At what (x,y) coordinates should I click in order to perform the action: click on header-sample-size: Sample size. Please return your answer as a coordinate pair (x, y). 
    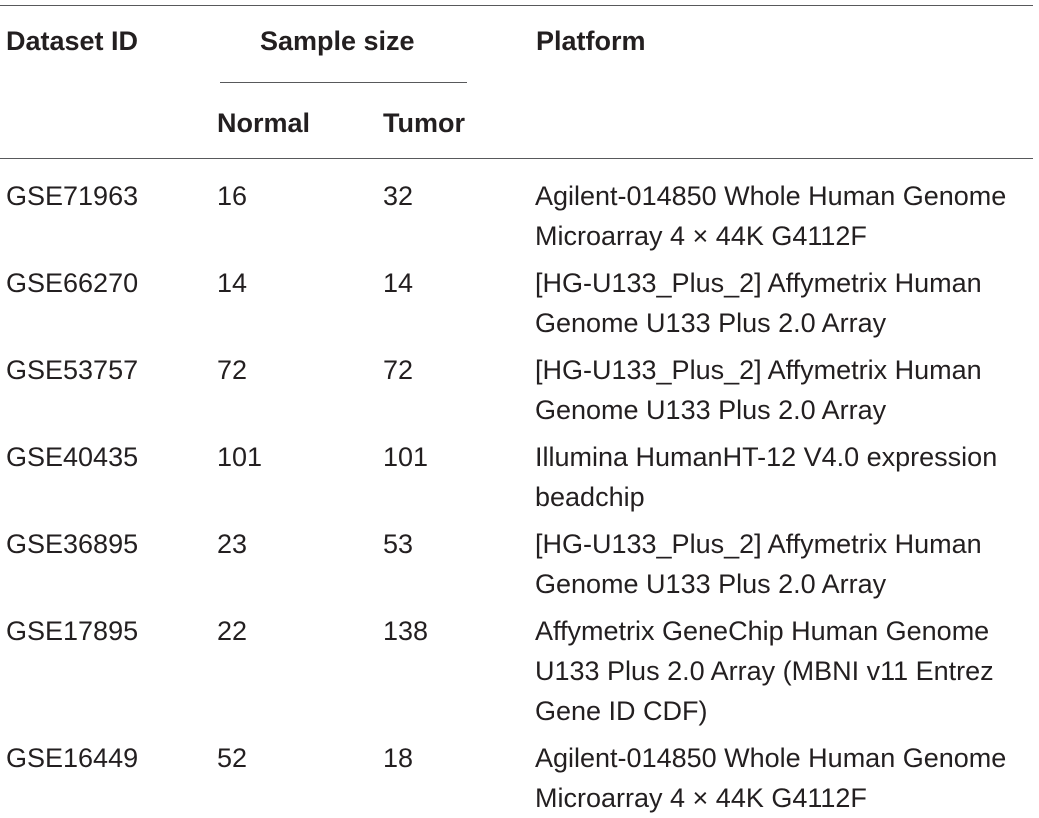
    Looking at the image, I should click on (337, 41).